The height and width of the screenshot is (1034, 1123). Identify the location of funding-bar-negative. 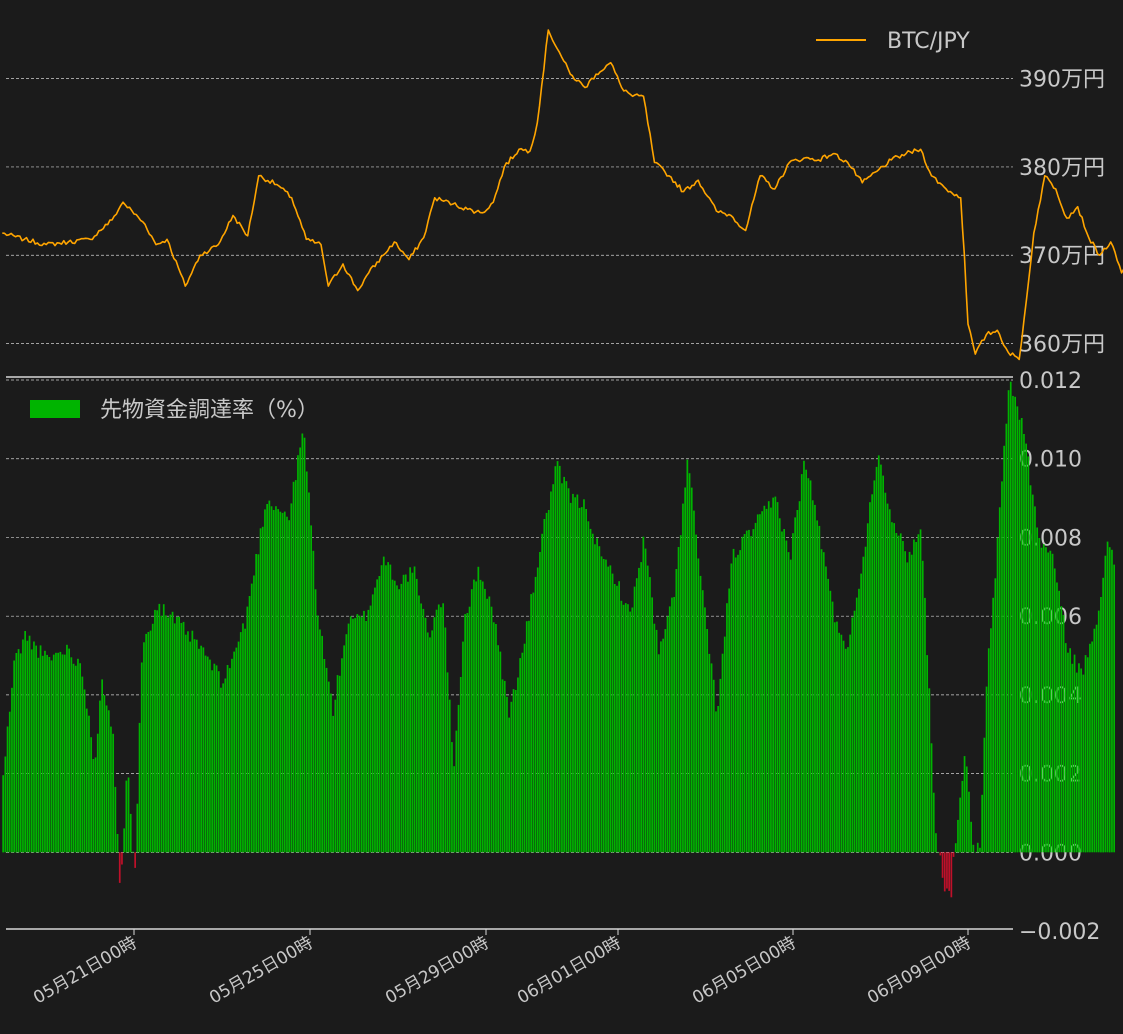
(951, 875).